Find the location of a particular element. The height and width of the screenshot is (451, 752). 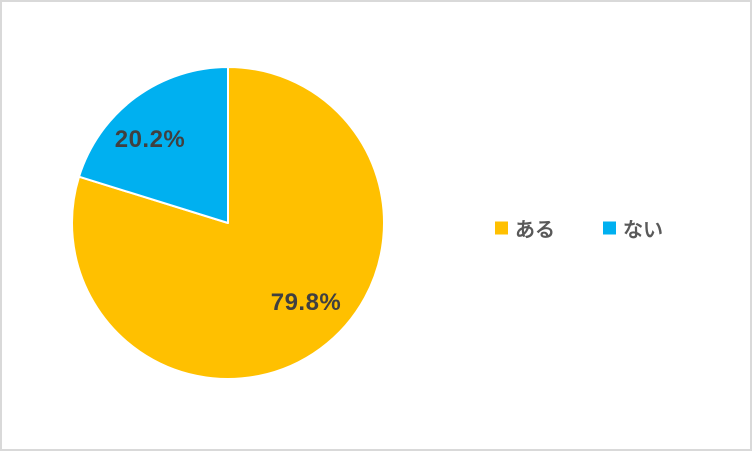

legend: ある ない is located at coordinates (579, 228).